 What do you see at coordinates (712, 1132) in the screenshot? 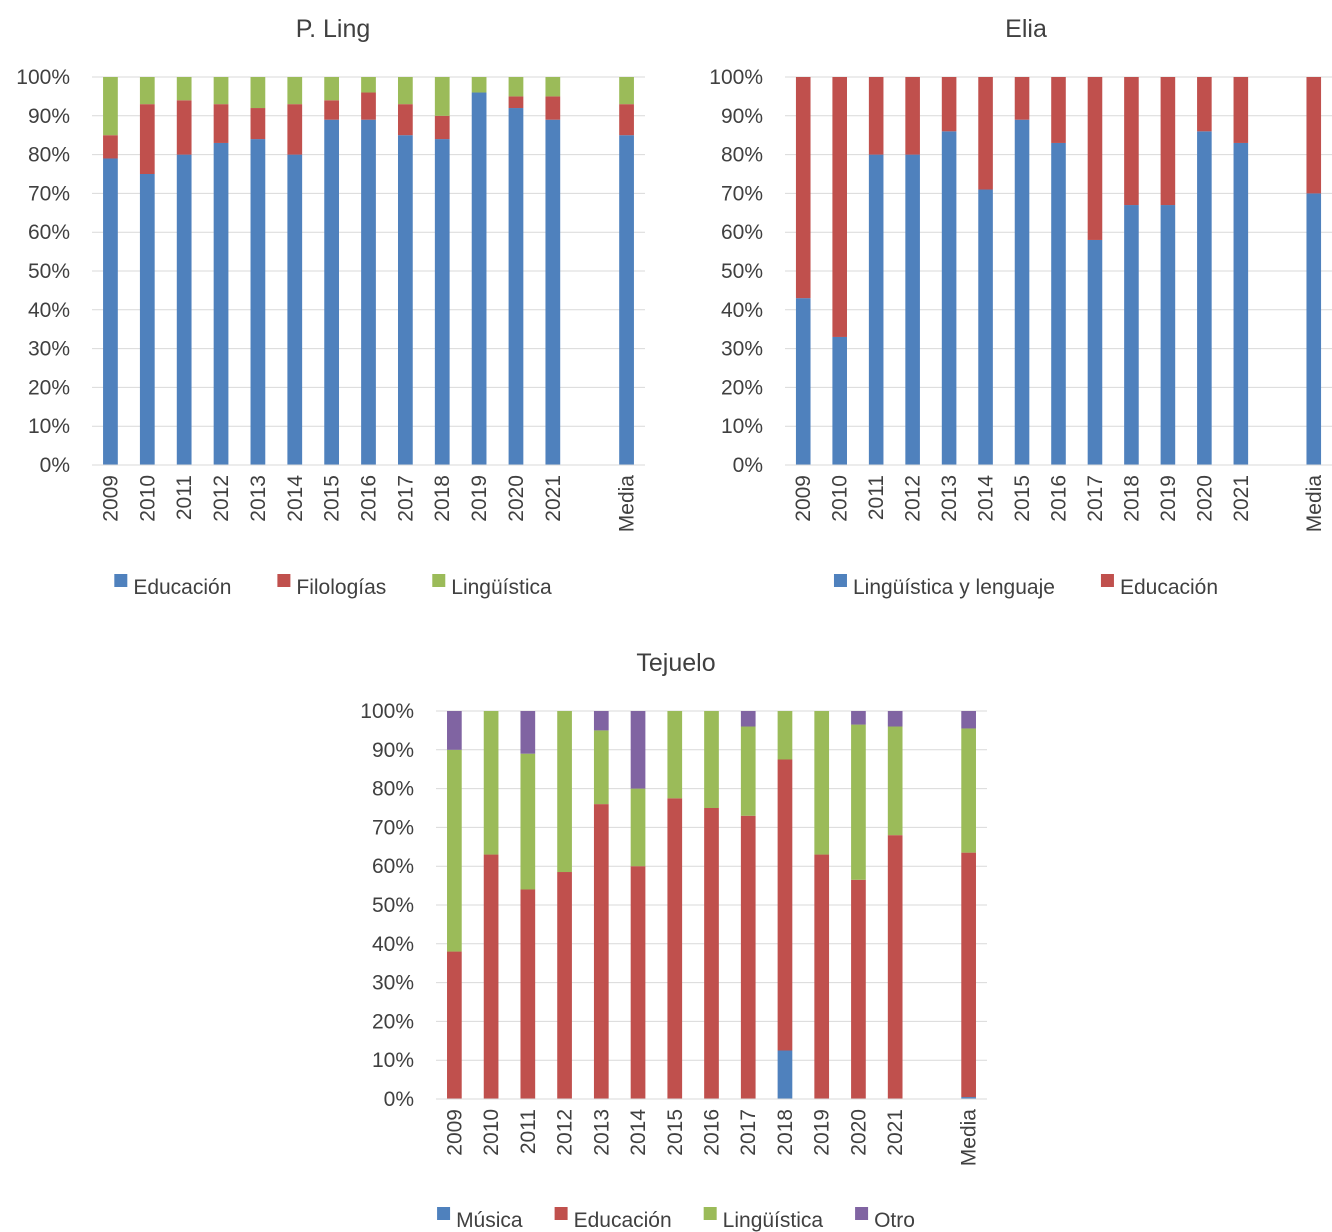
I see `x-tick-label: 2016` at bounding box center [712, 1132].